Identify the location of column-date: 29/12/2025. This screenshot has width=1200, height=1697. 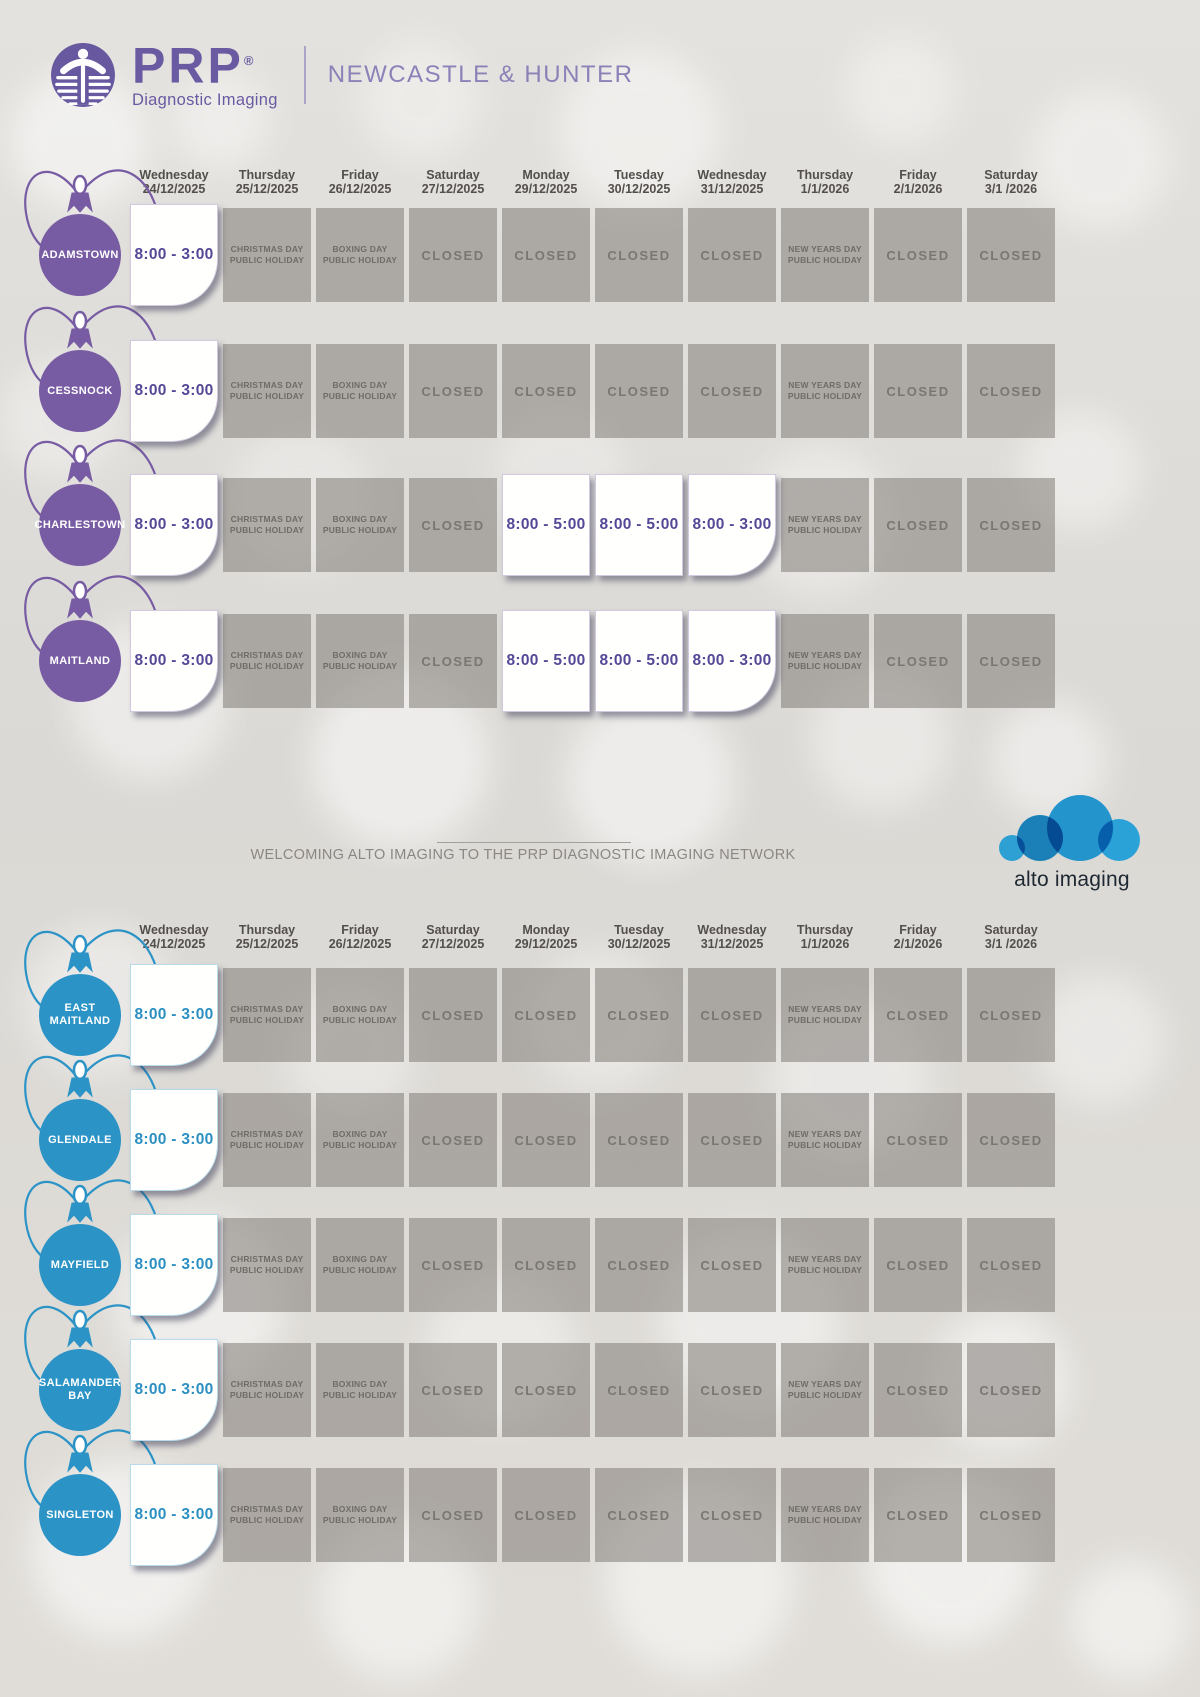
(546, 189).